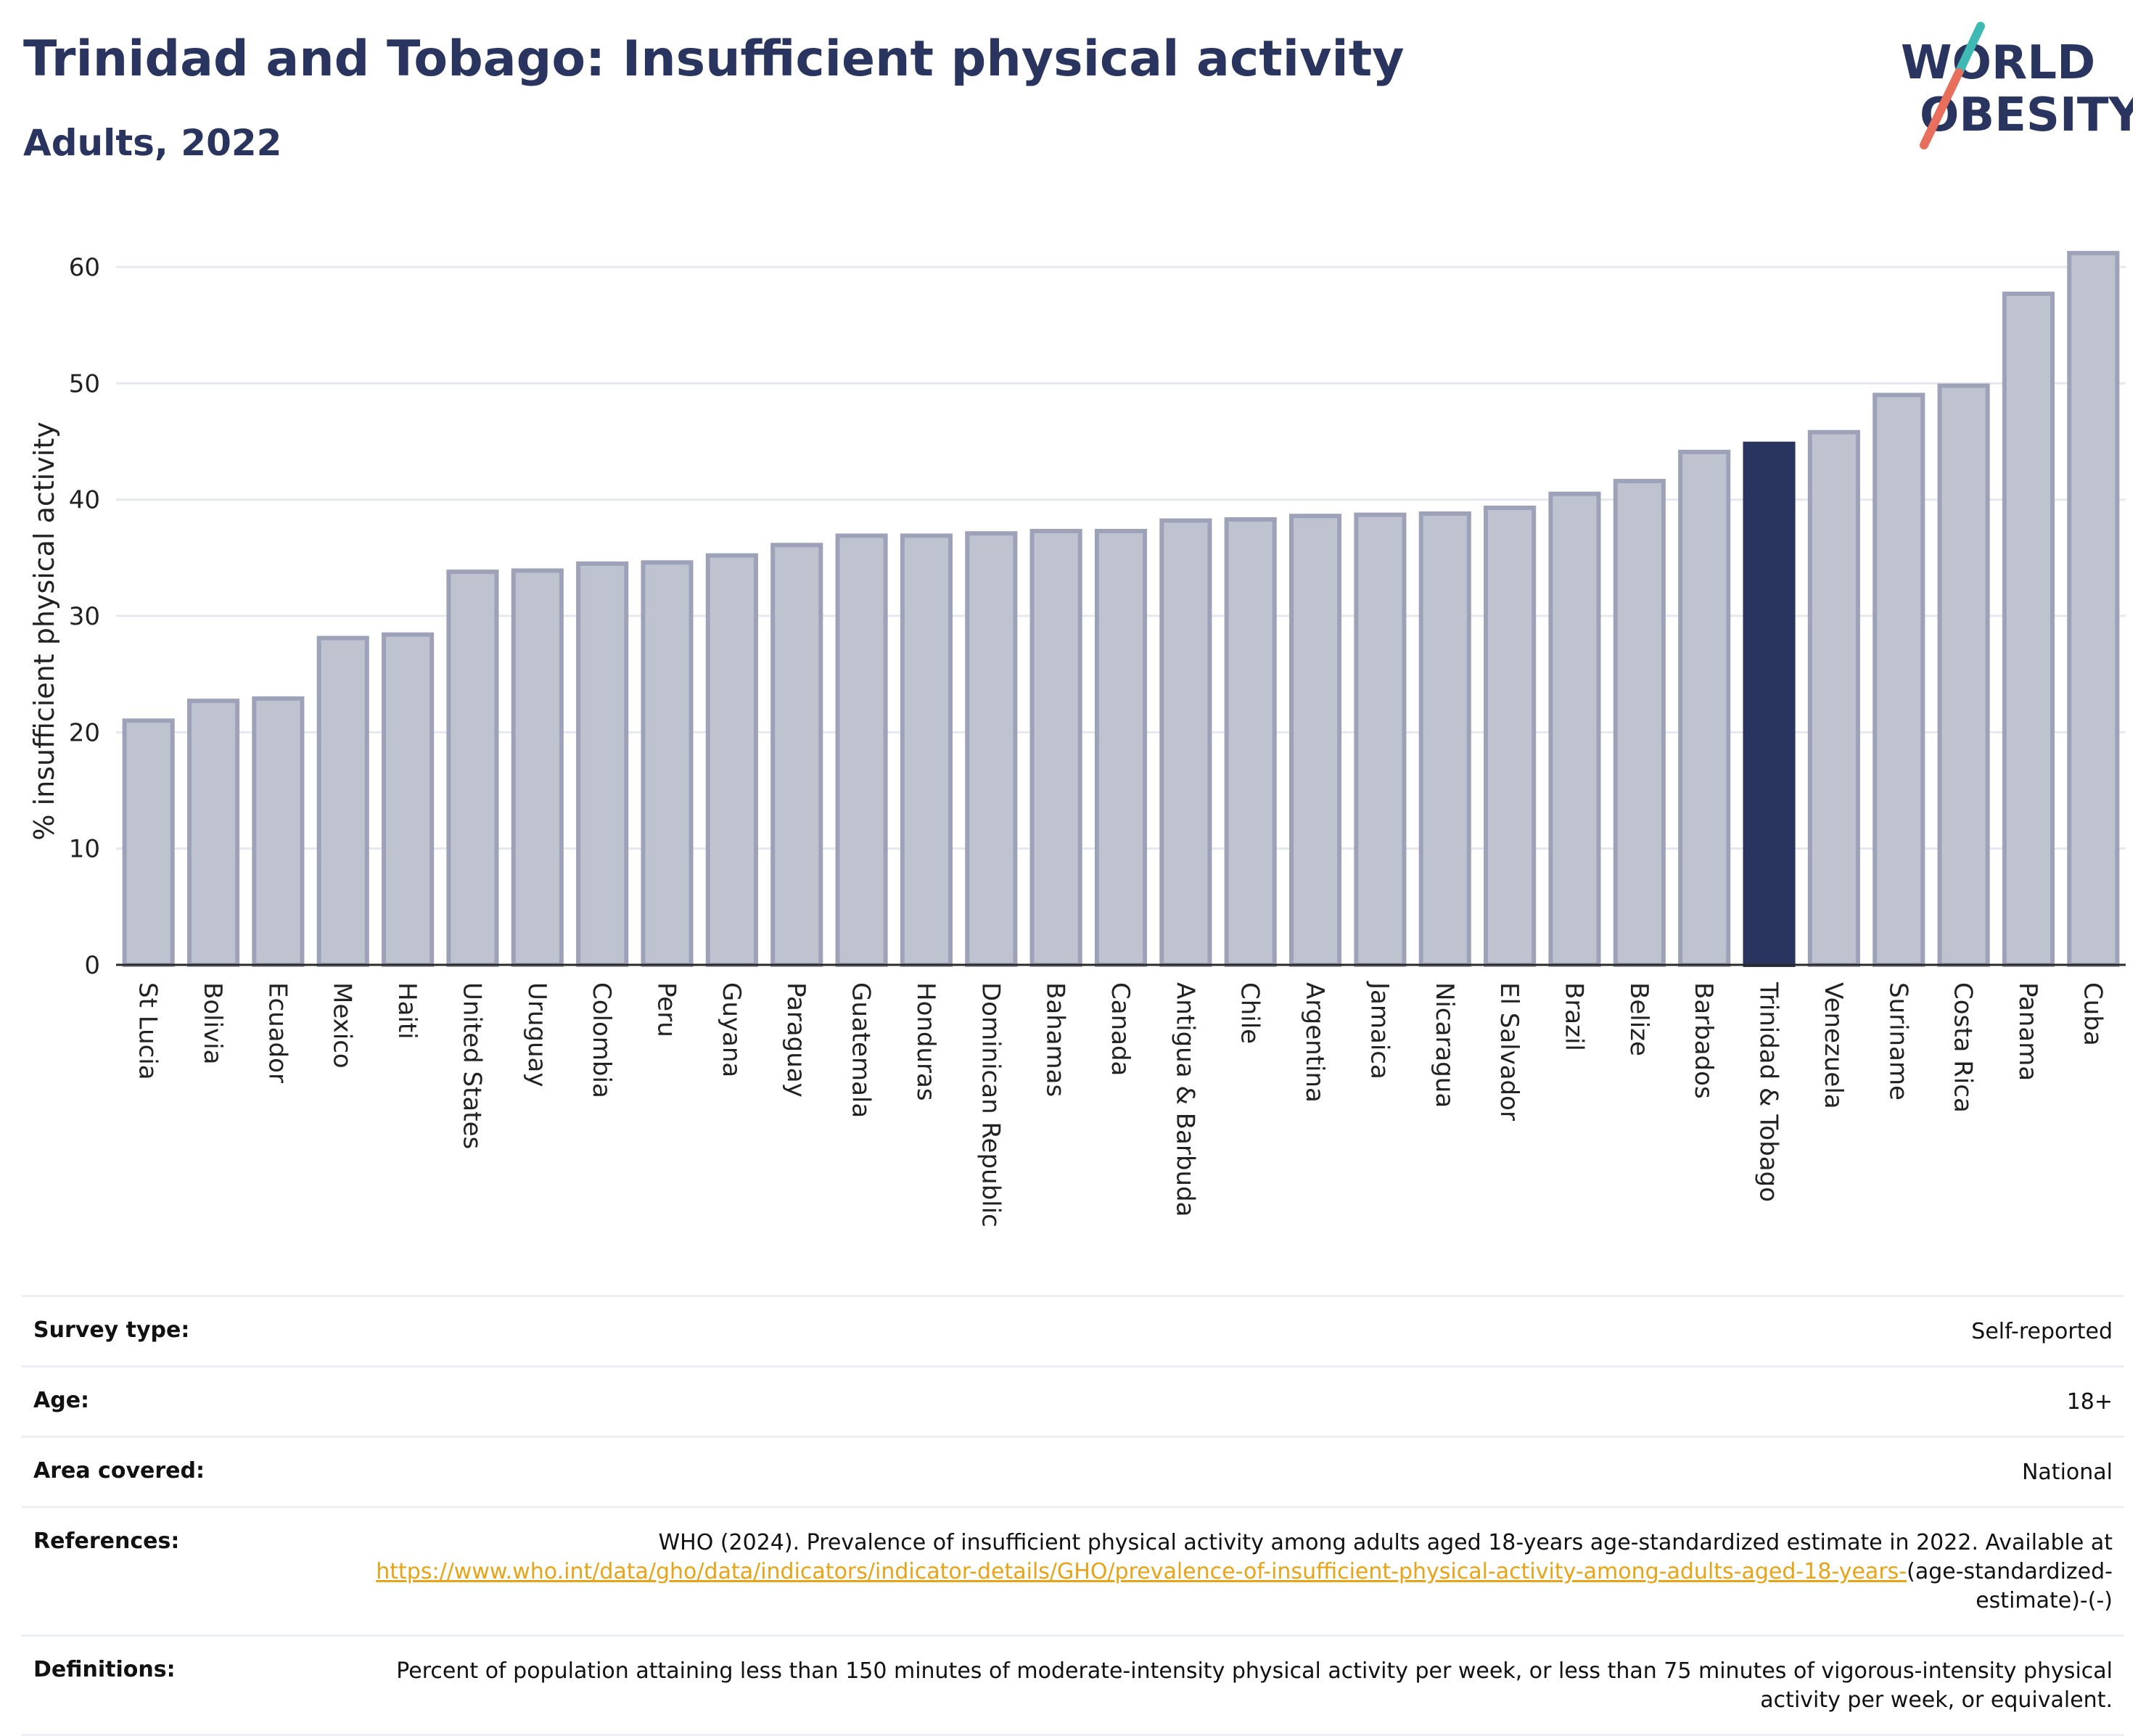 This screenshot has height=1736, width=2146. Describe the element at coordinates (1638, 1019) in the screenshot. I see `x-tick-label: Belize` at that location.